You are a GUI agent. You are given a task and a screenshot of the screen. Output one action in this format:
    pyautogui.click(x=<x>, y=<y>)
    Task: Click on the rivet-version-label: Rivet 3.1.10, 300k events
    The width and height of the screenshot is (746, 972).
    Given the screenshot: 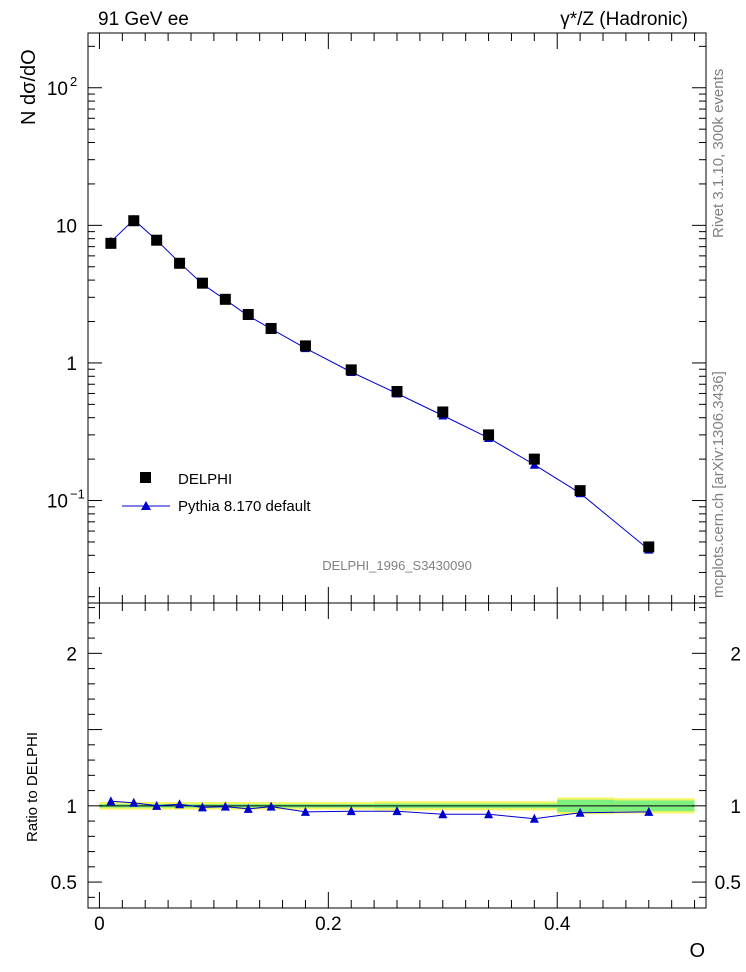 What is the action you would take?
    pyautogui.click(x=718, y=153)
    